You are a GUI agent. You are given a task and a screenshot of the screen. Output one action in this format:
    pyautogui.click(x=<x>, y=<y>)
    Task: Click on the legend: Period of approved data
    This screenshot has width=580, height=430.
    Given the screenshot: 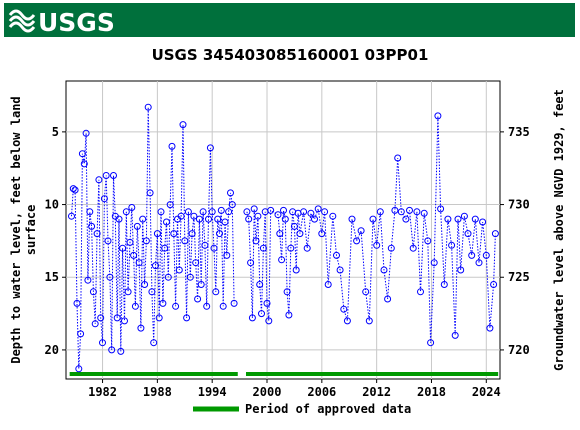 What is the action you would take?
    pyautogui.click(x=302, y=409)
    